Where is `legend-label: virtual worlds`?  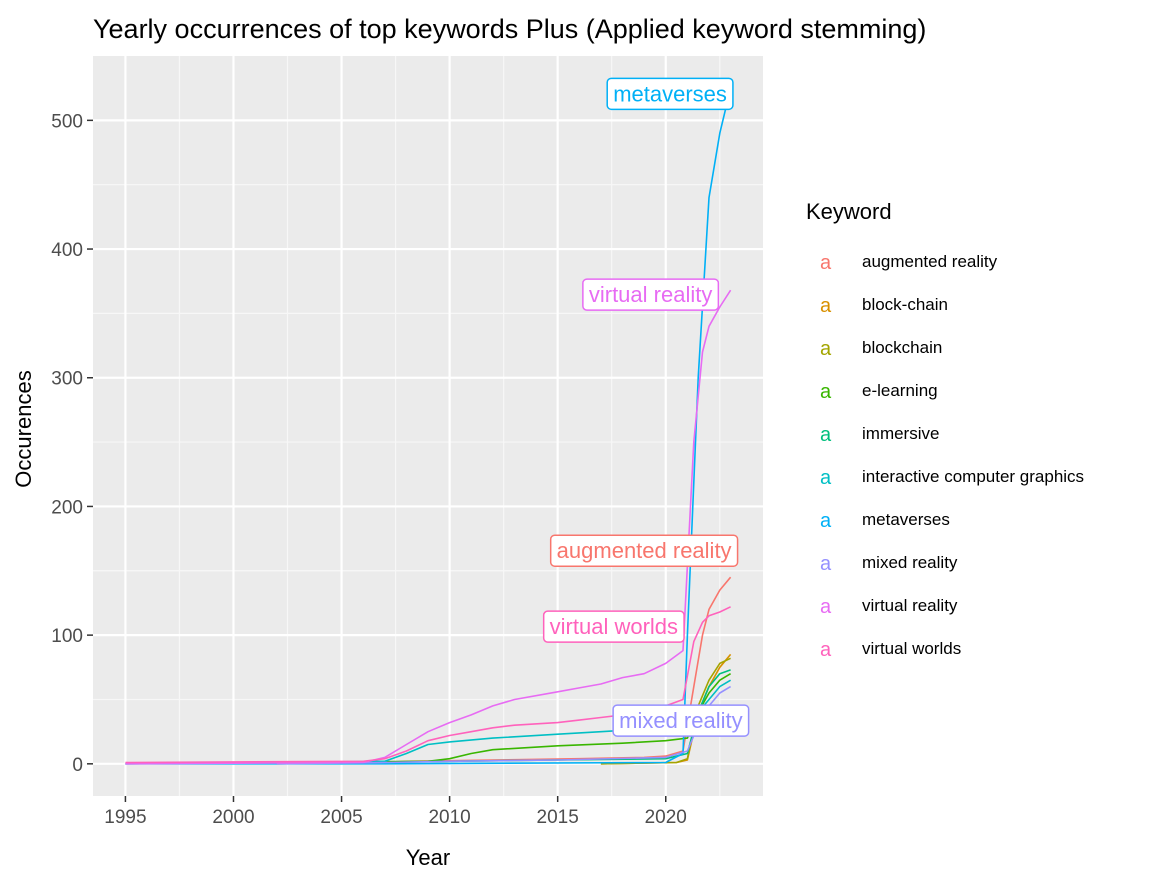 legend-label: virtual worlds is located at coordinates (911, 648).